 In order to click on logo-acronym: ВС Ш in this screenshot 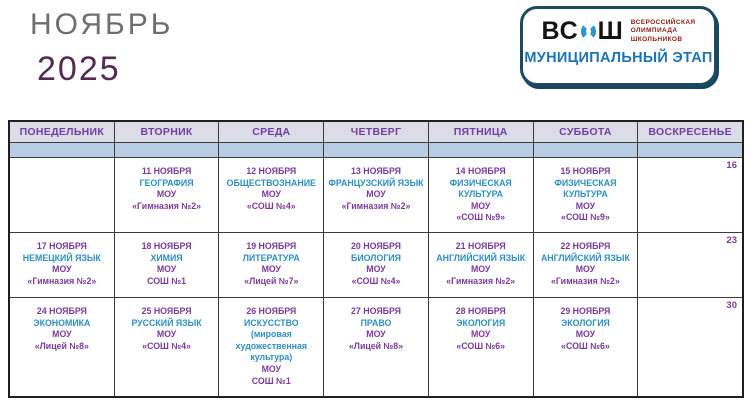, I will do `click(582, 31)`.